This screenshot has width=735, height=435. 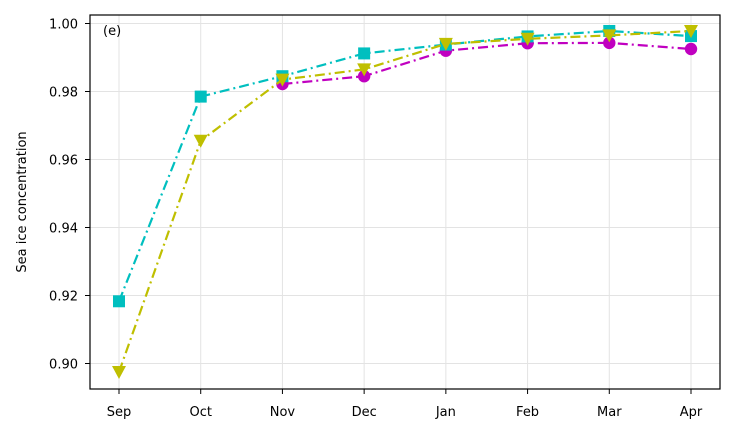 What do you see at coordinates (22, 201) in the screenshot?
I see `y-axis-label: Sea ice concentration` at bounding box center [22, 201].